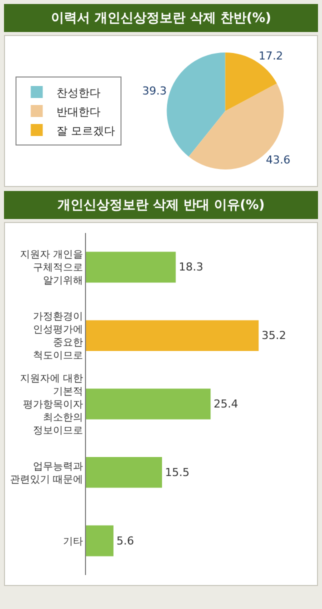 The width and height of the screenshot is (322, 609). Describe the element at coordinates (58, 337) in the screenshot. I see `y-tick-label: 가정환경이 인성평가에 중요한 척도이므로` at that location.